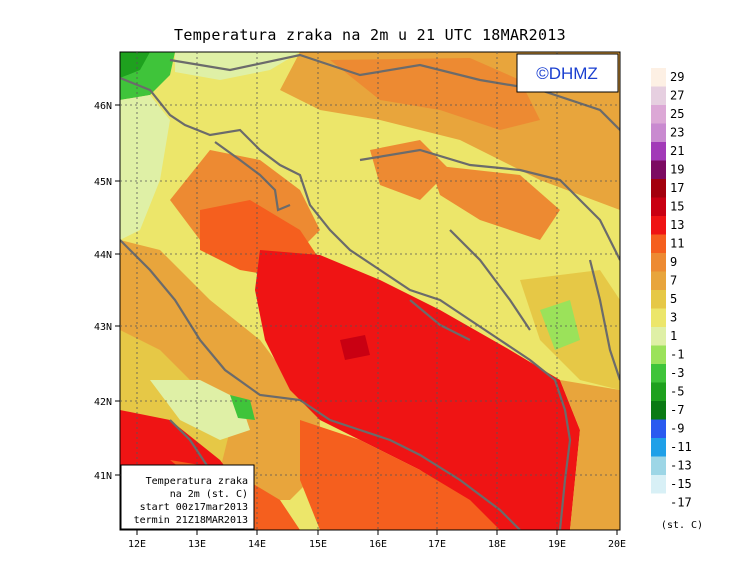 The width and height of the screenshot is (740, 582). Describe the element at coordinates (557, 544) in the screenshot. I see `lon-label: 19E` at that location.